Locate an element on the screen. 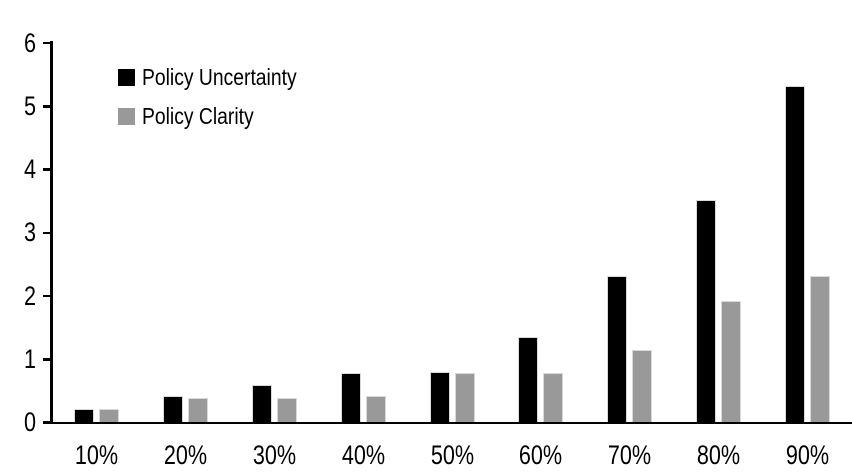 The image size is (852, 475). bar-group-70% is located at coordinates (629, 232).